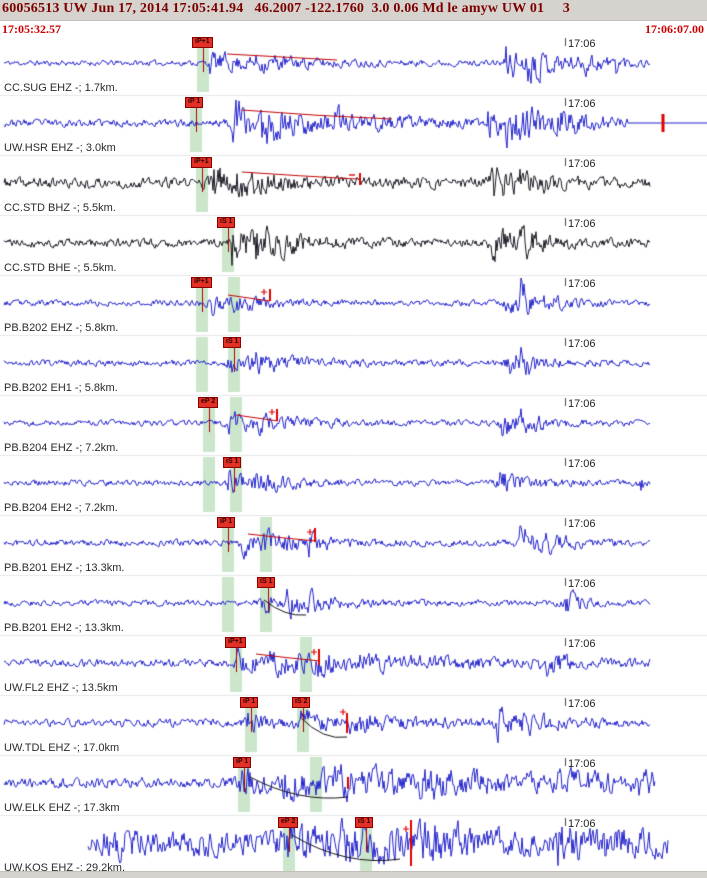 Image resolution: width=707 pixels, height=878 pixels. What do you see at coordinates (353, 186) in the screenshot?
I see `trace-row: 17:06 CC.STD BHZ -; 5.5km. iP+1` at bounding box center [353, 186].